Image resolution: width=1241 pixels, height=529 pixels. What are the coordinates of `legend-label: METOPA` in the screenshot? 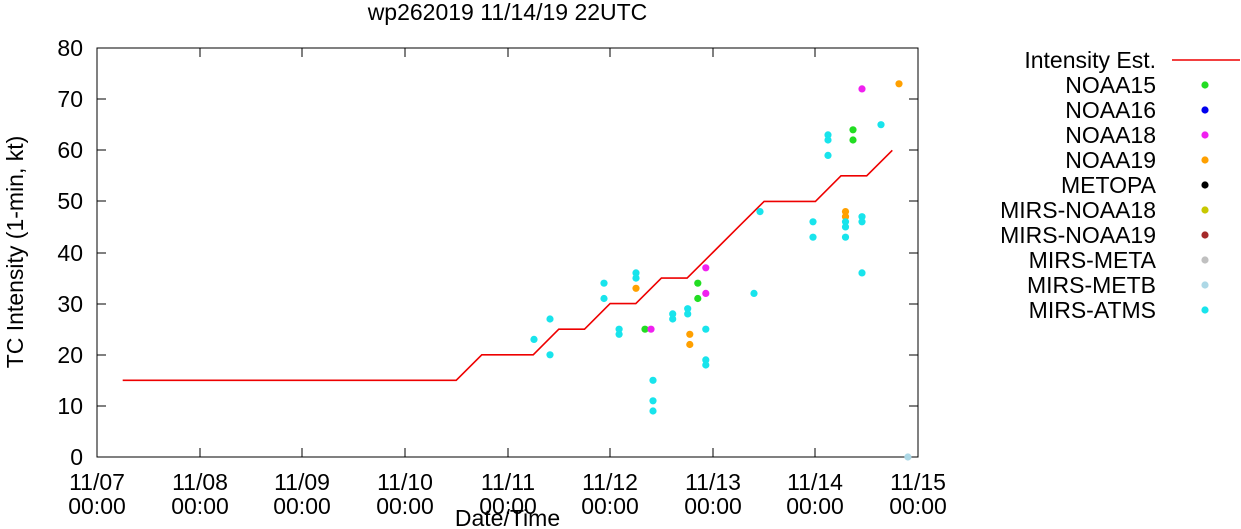 It's located at (1109, 185).